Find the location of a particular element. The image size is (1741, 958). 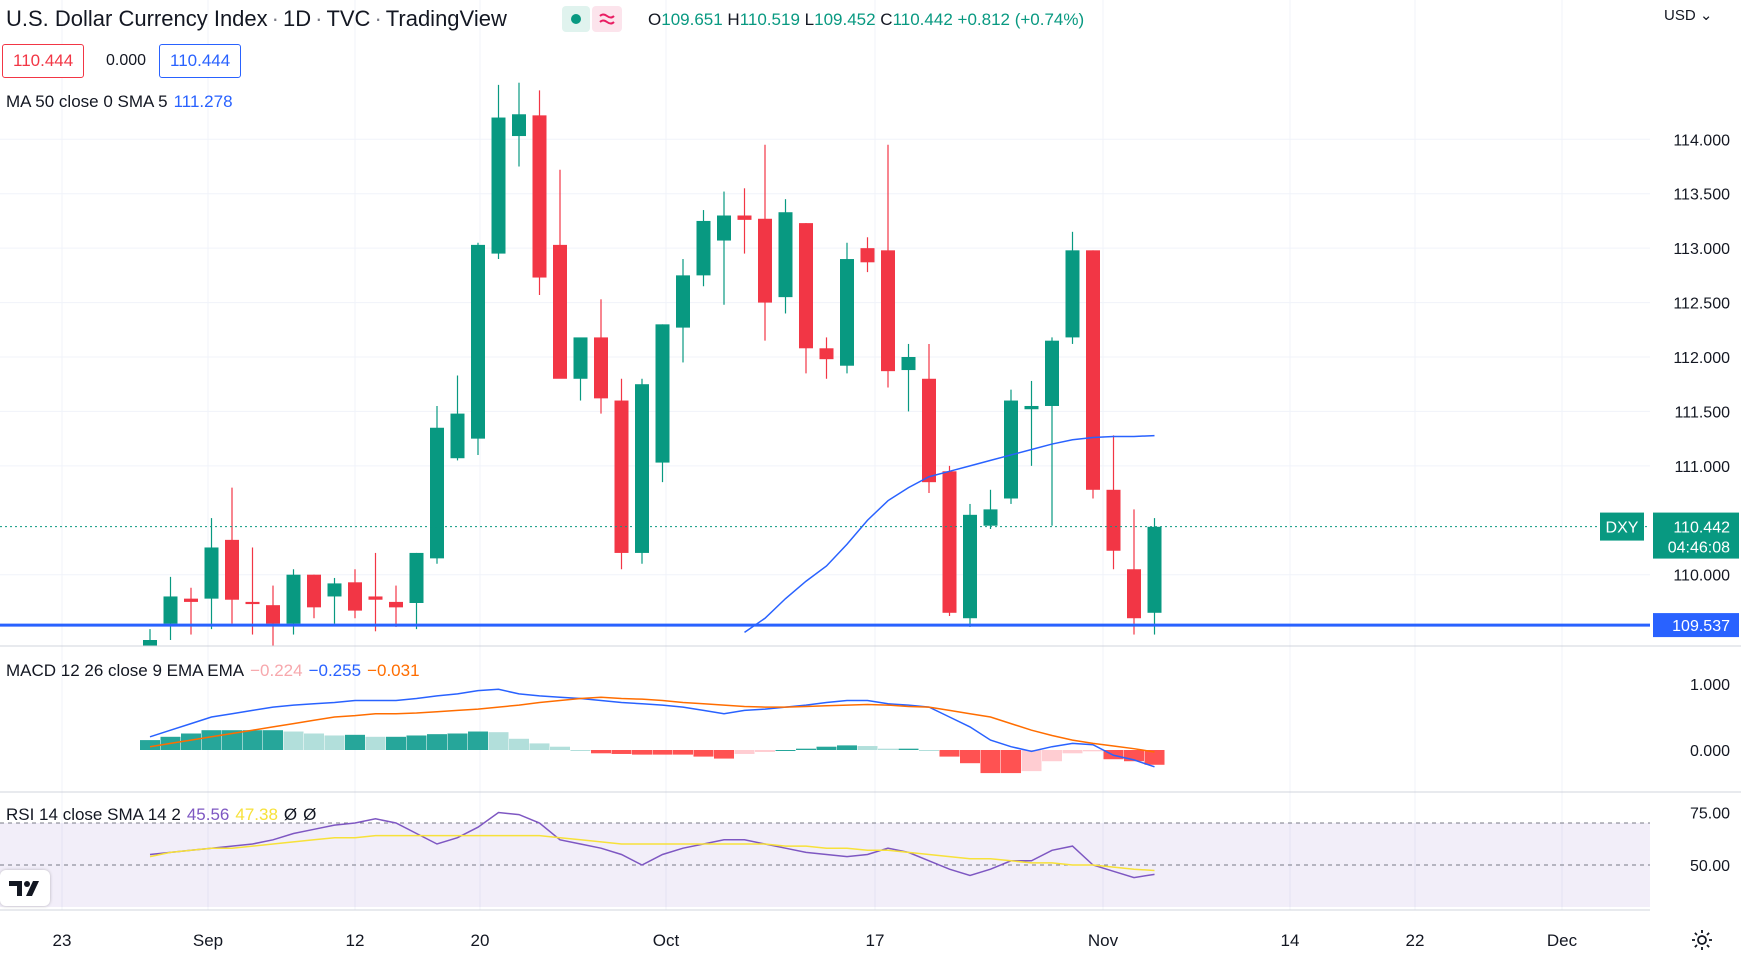

rsi-axis: 75.00 50.00 is located at coordinates (1710, 841).